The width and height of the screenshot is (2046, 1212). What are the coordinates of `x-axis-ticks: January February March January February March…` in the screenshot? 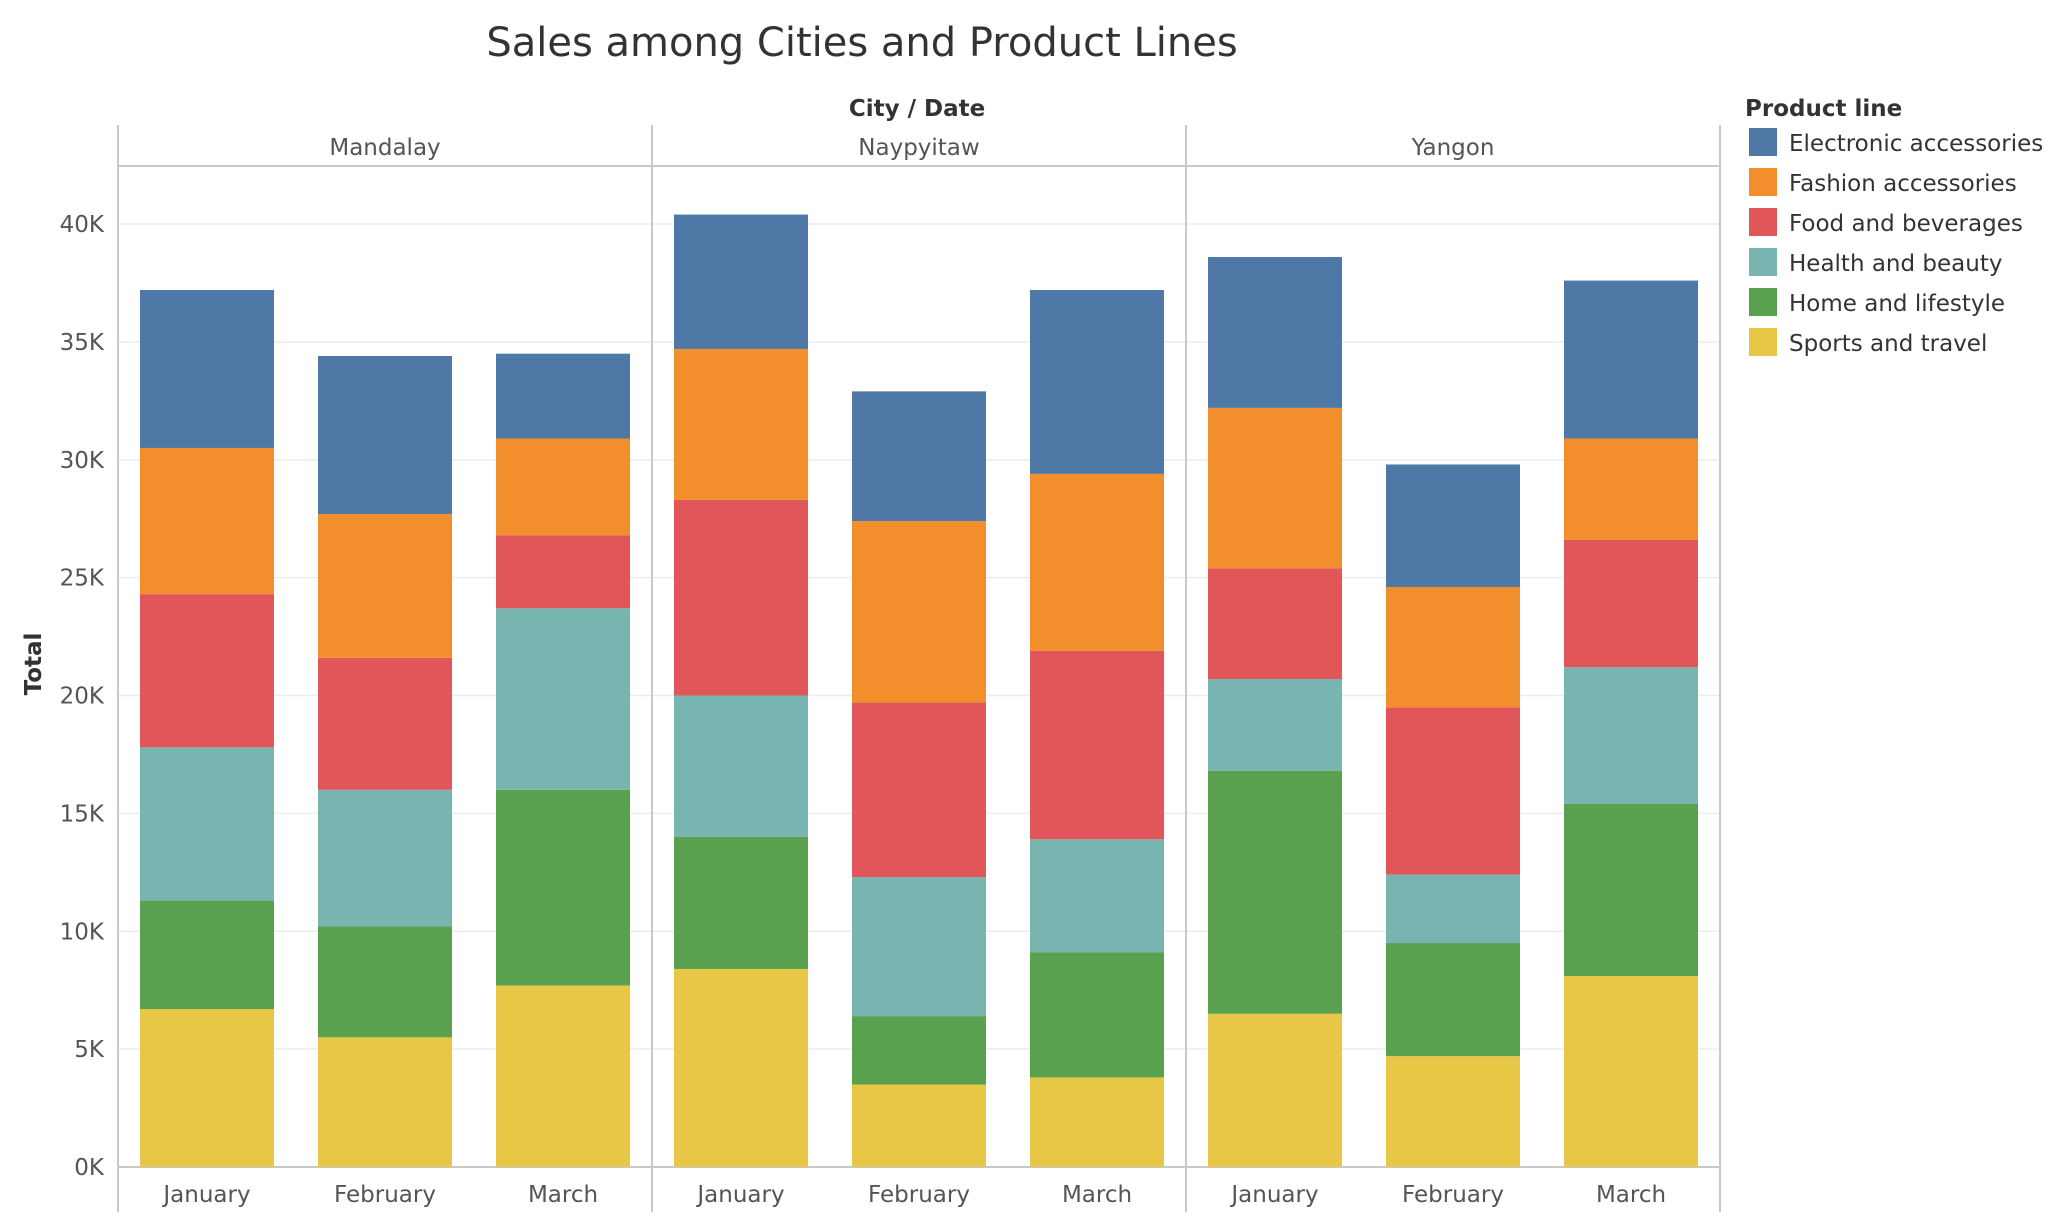 It's located at (913, 1195).